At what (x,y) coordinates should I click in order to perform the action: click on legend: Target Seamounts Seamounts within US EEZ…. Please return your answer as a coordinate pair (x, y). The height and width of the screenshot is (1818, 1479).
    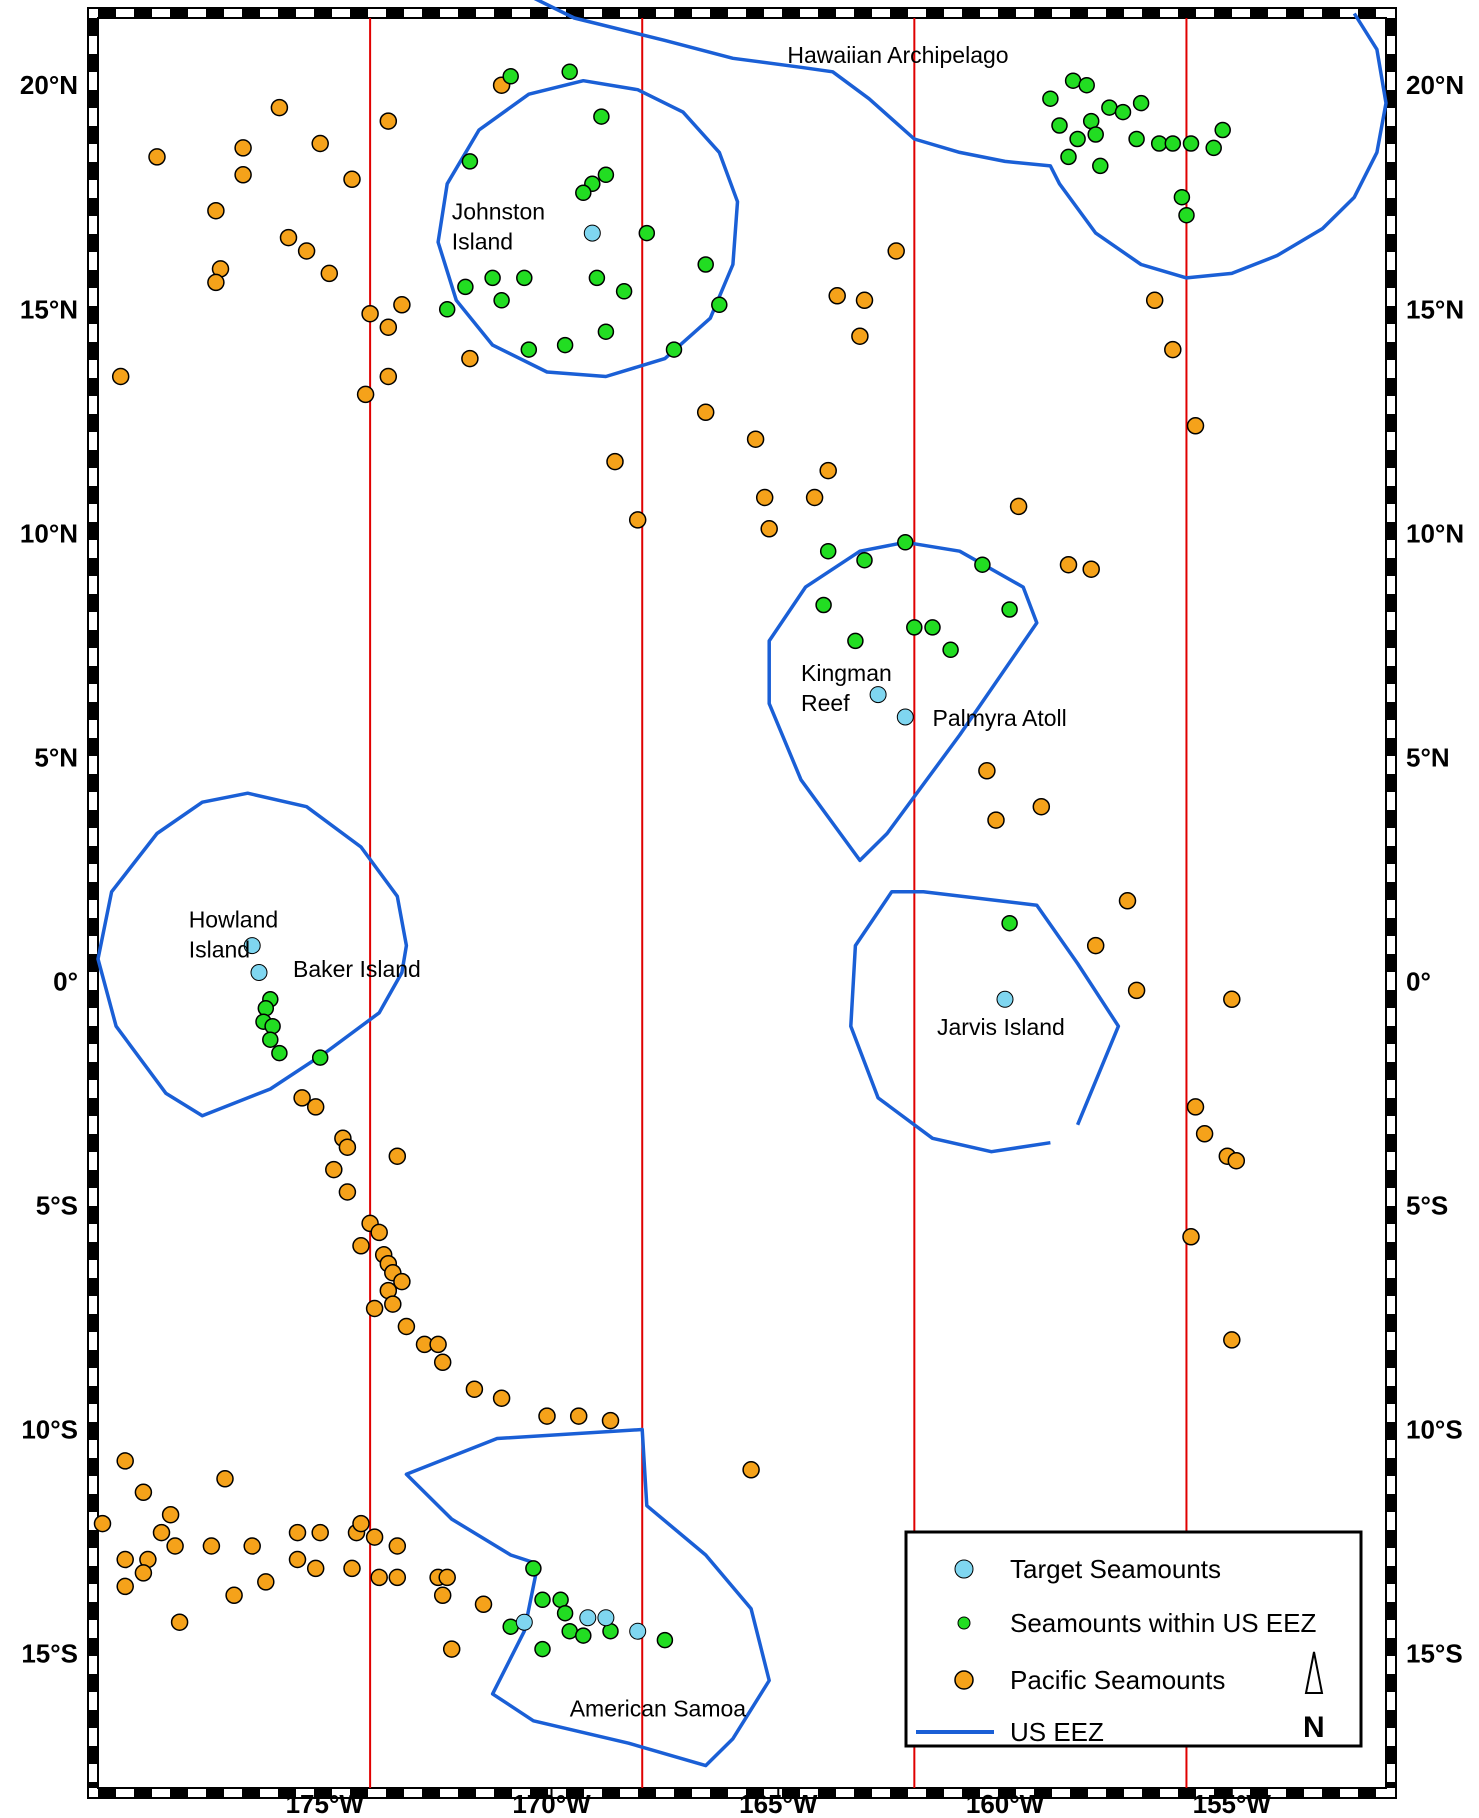
    Looking at the image, I should click on (1133, 1639).